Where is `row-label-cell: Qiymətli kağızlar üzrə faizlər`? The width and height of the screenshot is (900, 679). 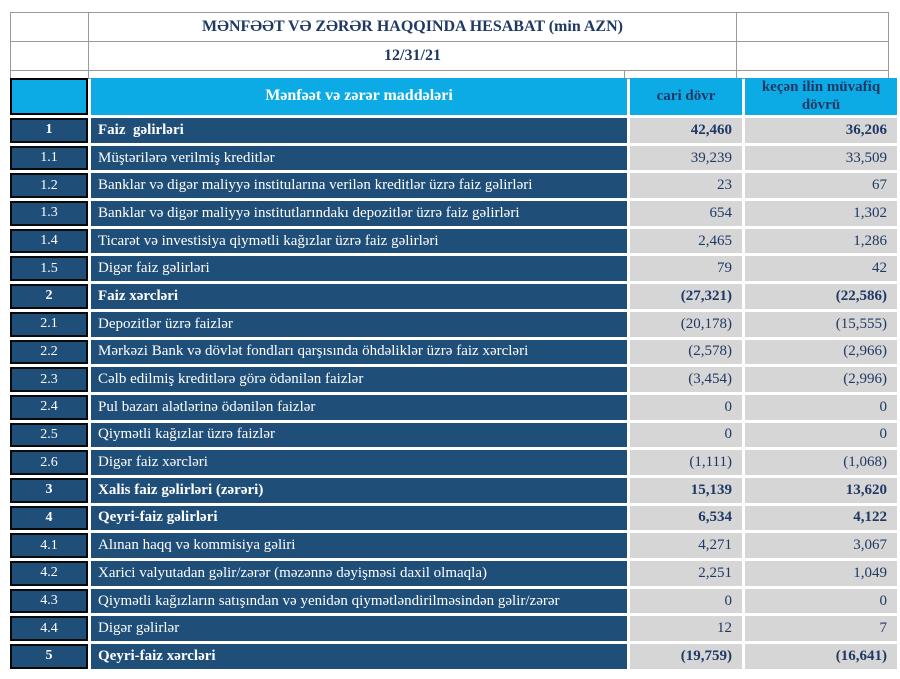
row-label-cell: Qiymətli kağızlar üzrə faizlər is located at coordinates (359, 435).